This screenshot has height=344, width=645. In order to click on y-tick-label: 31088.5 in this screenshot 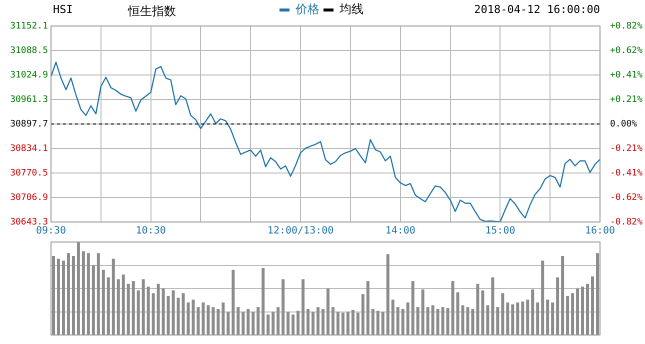, I will do `click(29, 51)`.